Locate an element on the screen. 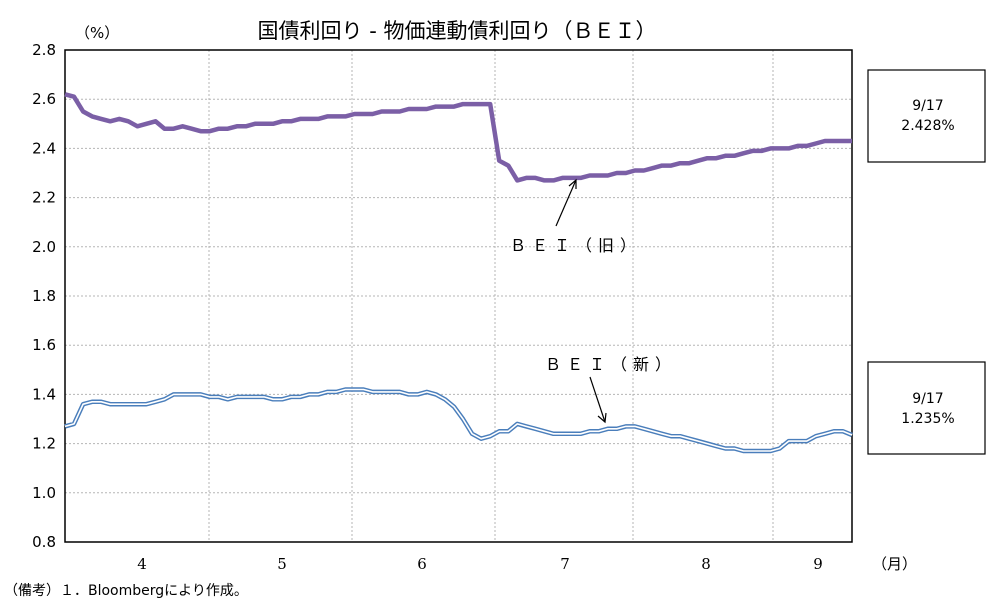 The height and width of the screenshot is (608, 997). y-tick-label: 1.8 is located at coordinates (44, 296).